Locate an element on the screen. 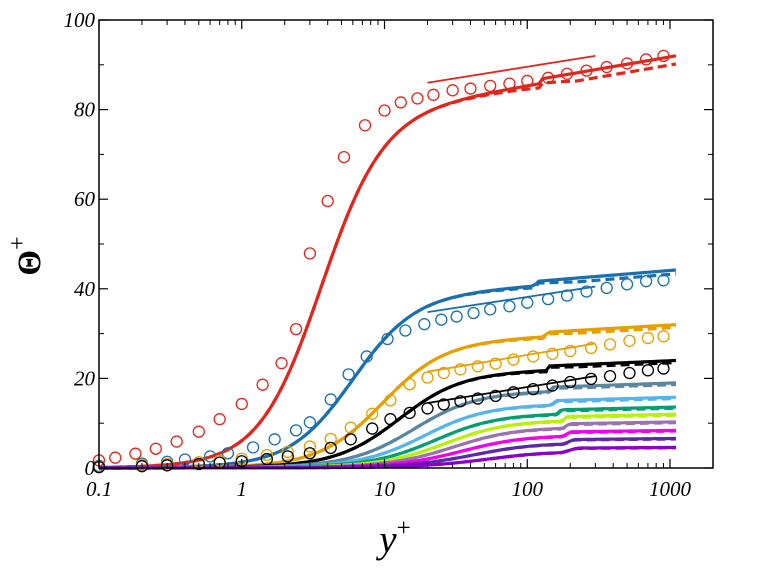 The height and width of the screenshot is (569, 763). x-tick-label: 10 is located at coordinates (385, 489).